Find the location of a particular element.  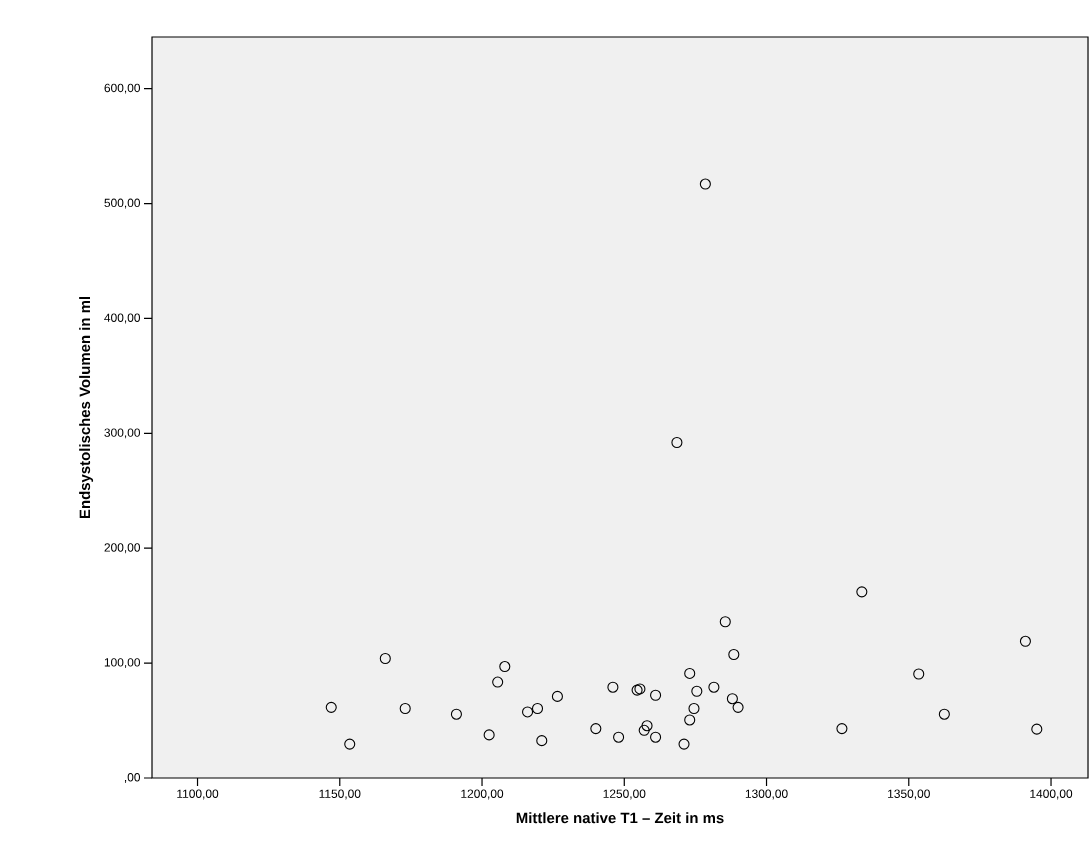

x-tick-label: 1200,00 is located at coordinates (482, 794).